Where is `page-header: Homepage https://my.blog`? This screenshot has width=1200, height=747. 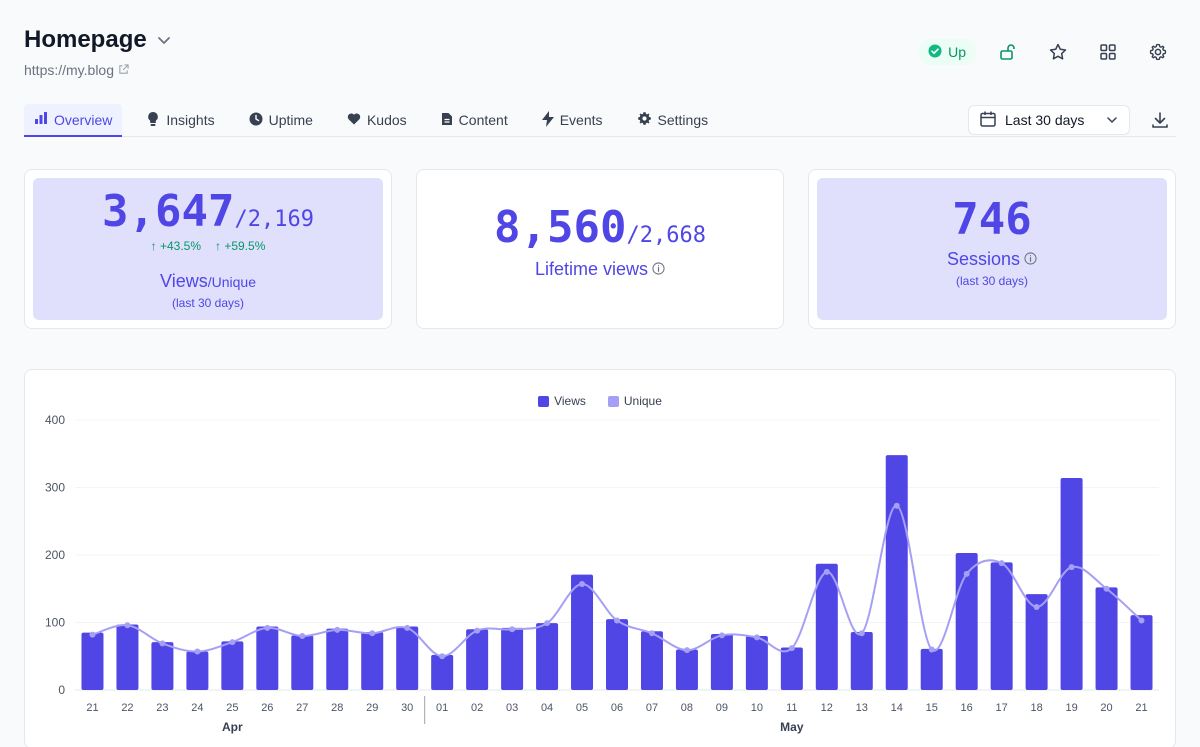 page-header: Homepage https://my.blog is located at coordinates (98, 52).